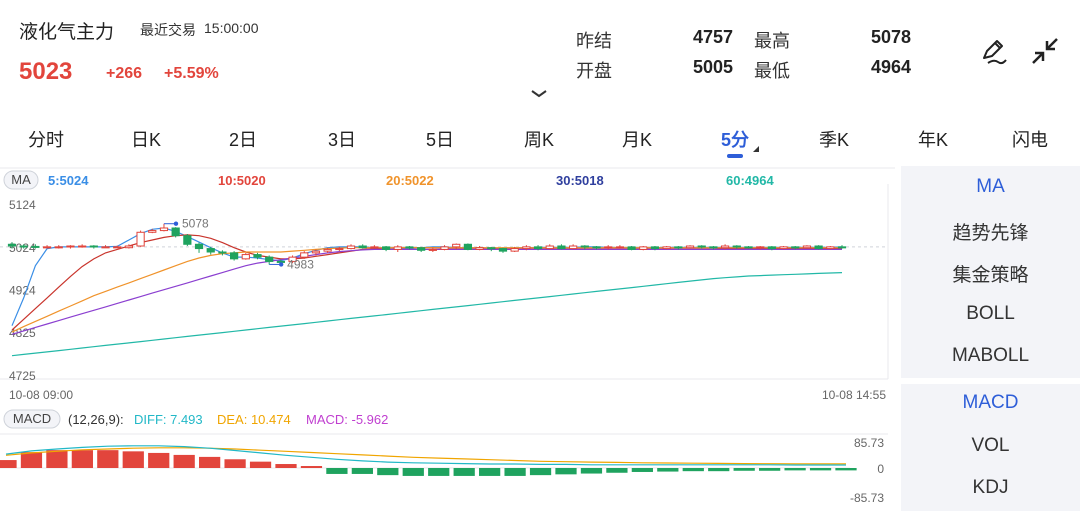 The width and height of the screenshot is (1080, 511). I want to click on tab-8: 季K, so click(834, 140).